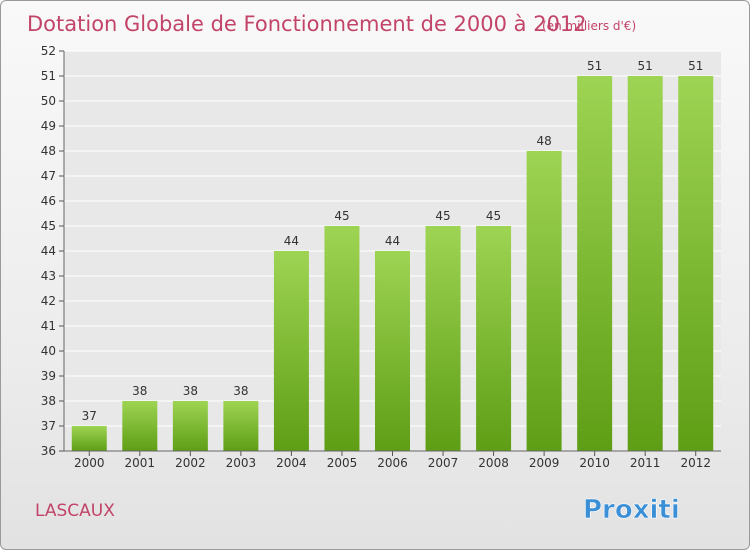  I want to click on y-tick-label: 49, so click(48, 126).